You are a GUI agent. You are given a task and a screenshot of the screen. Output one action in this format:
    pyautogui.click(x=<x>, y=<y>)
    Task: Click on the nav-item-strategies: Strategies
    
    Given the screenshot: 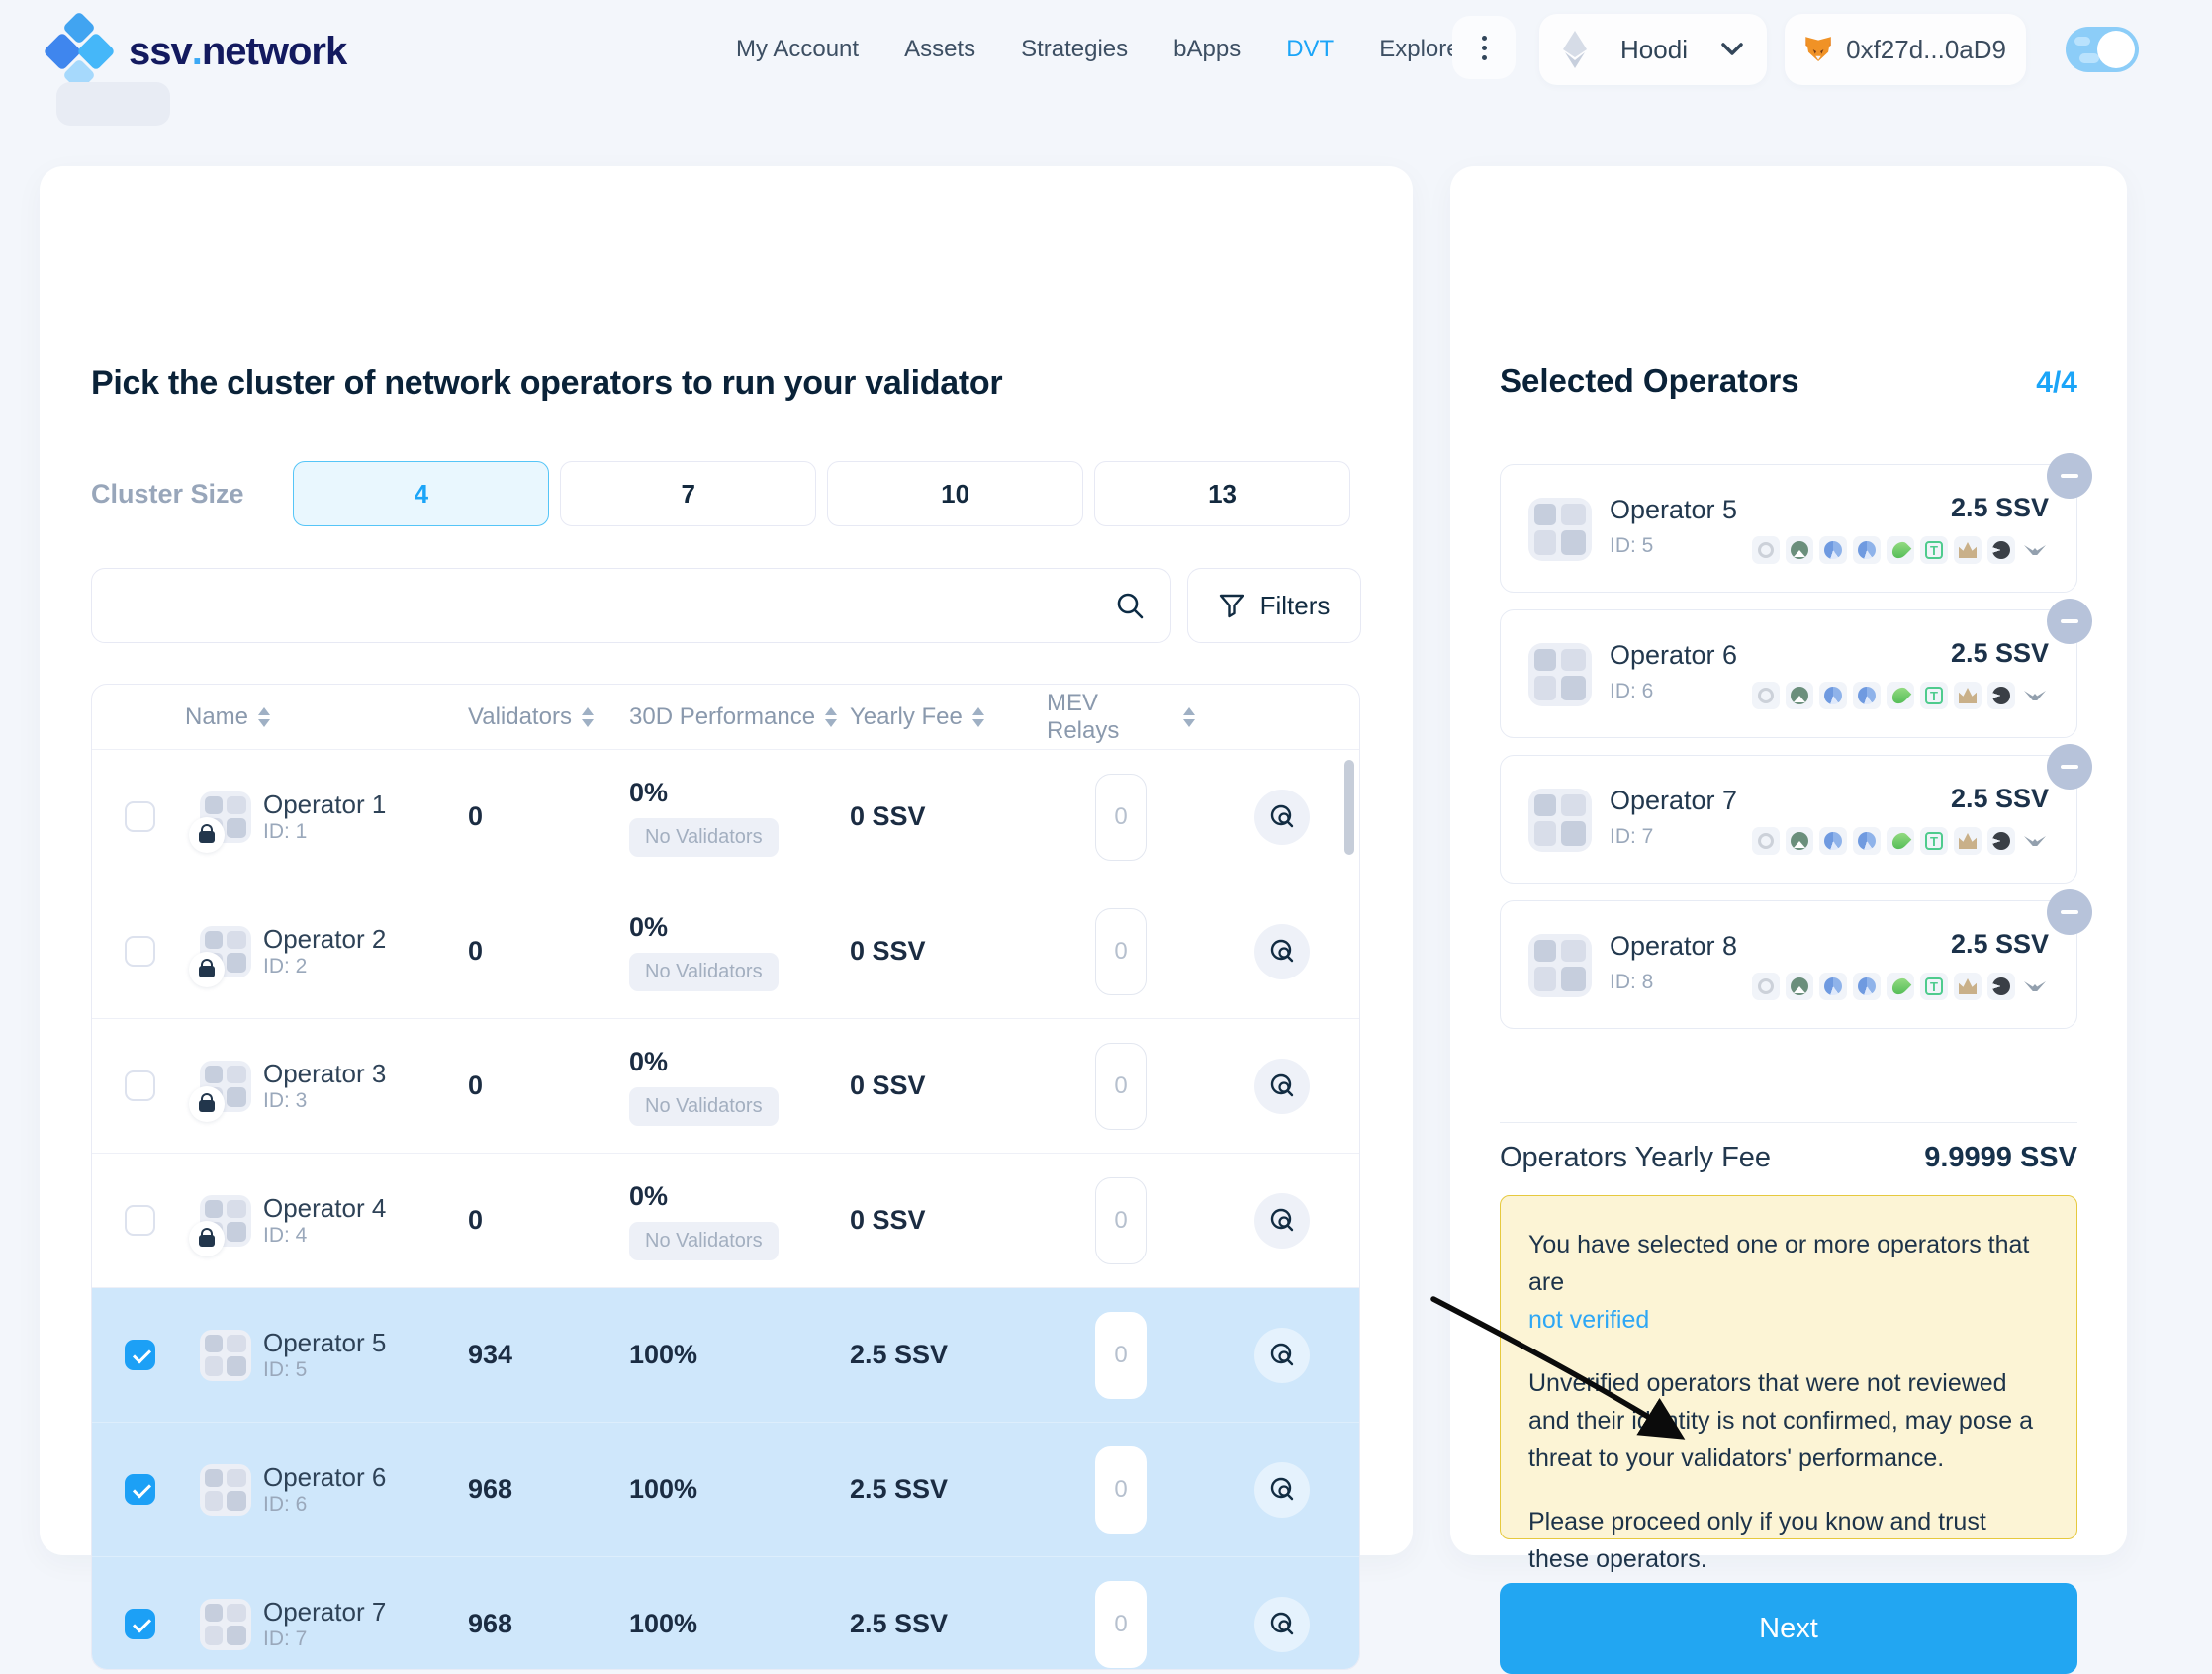 What is the action you would take?
    pyautogui.click(x=1075, y=49)
    